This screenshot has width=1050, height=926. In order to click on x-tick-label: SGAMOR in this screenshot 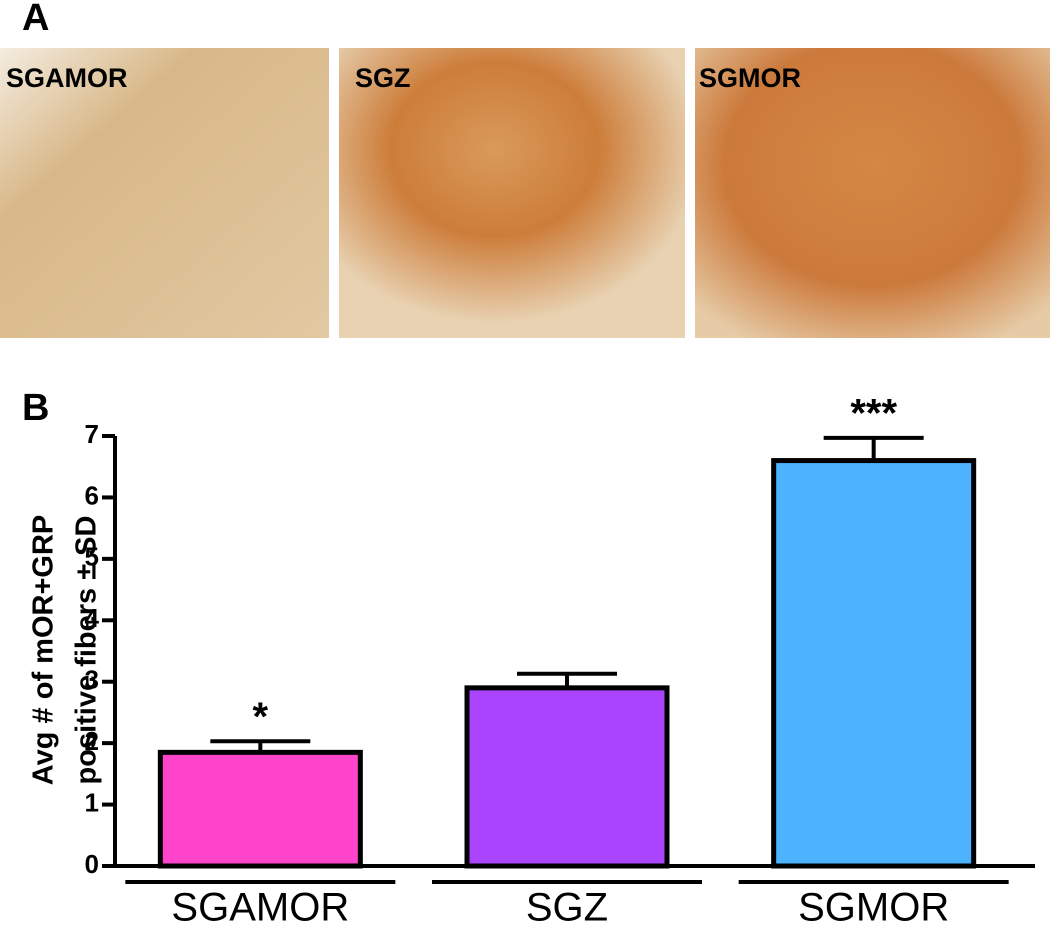, I will do `click(260, 906)`.